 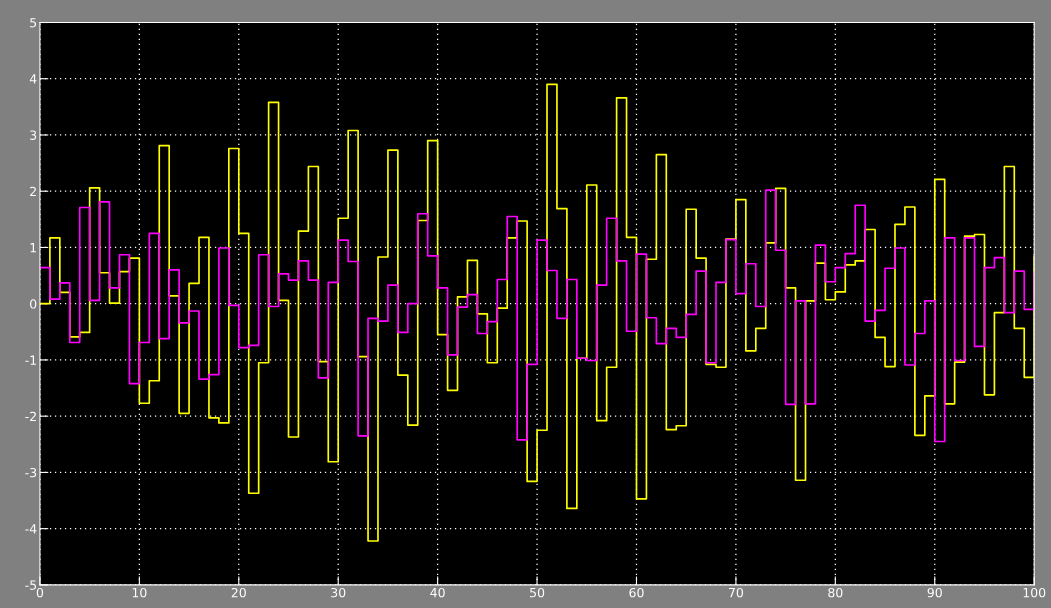 I want to click on x-tick-label: 60, so click(x=636, y=592).